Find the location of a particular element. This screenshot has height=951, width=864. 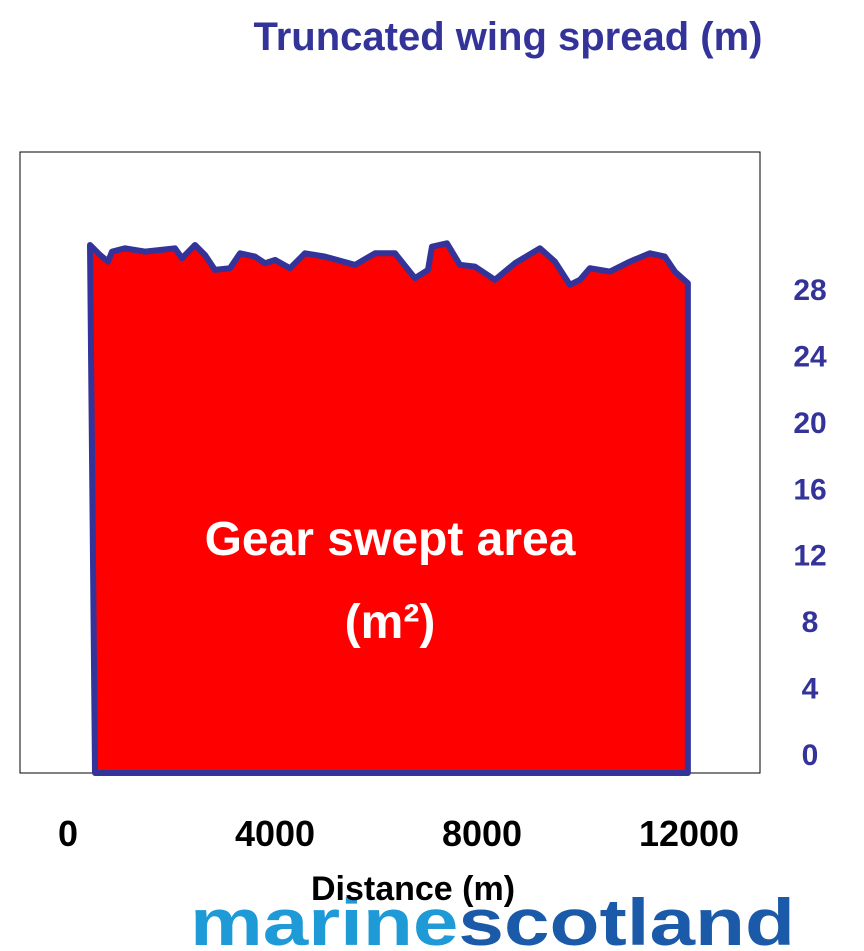

y-tick-label: 0 is located at coordinates (810, 755).